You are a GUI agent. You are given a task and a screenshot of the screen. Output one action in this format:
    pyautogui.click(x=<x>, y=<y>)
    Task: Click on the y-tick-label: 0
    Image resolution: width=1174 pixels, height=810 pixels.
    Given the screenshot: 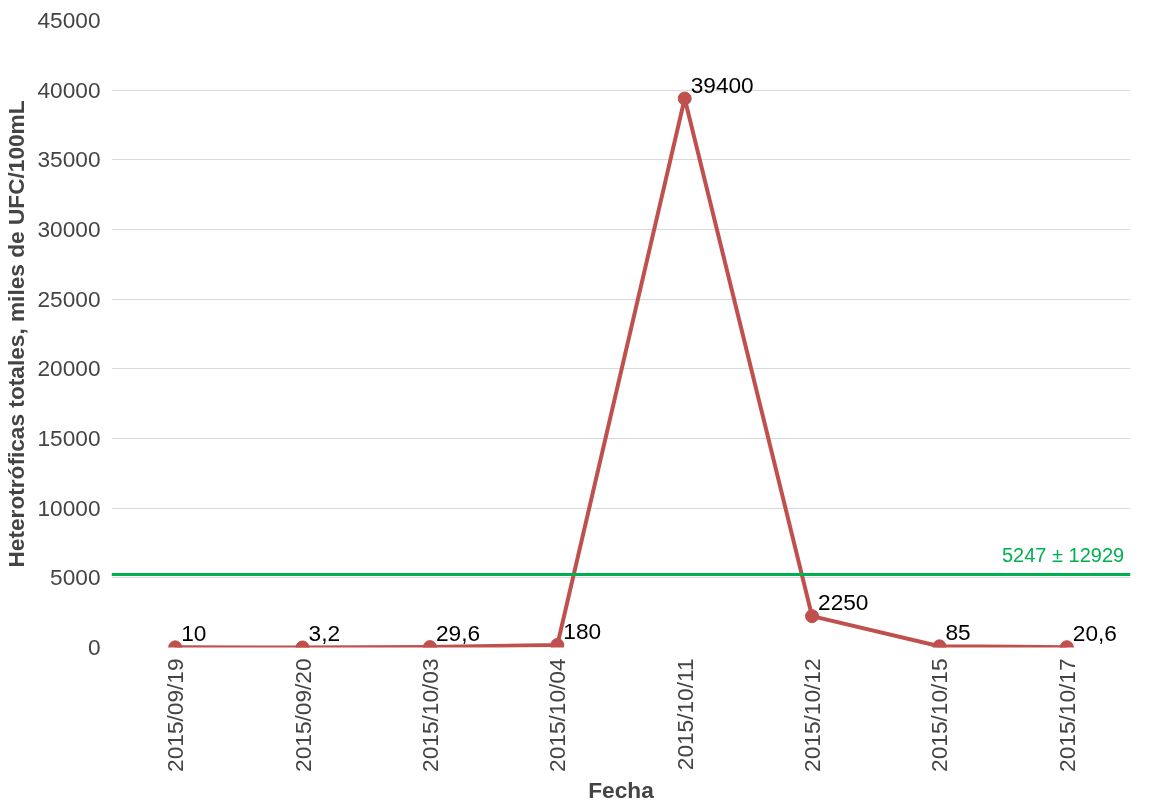 What is the action you would take?
    pyautogui.click(x=94, y=647)
    